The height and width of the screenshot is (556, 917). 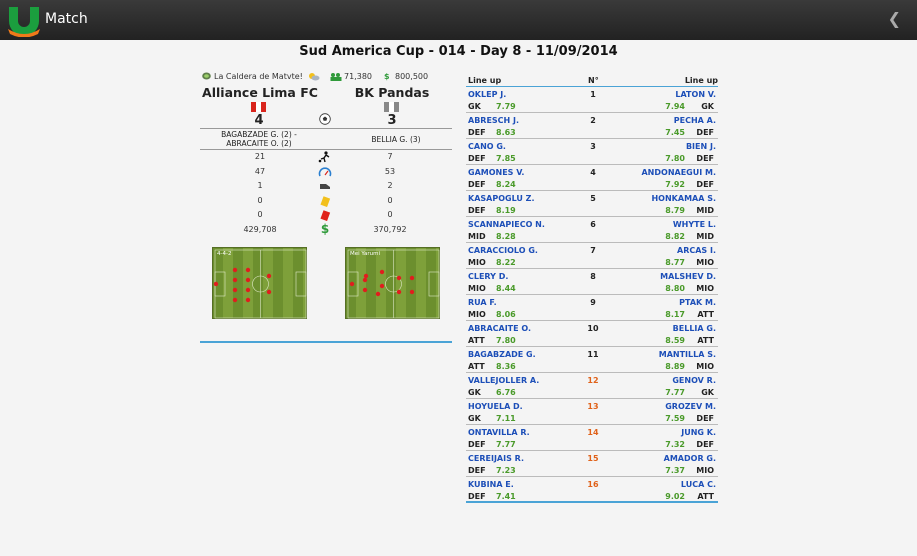 I want to click on away-player-name: PECHA A., so click(x=694, y=120).